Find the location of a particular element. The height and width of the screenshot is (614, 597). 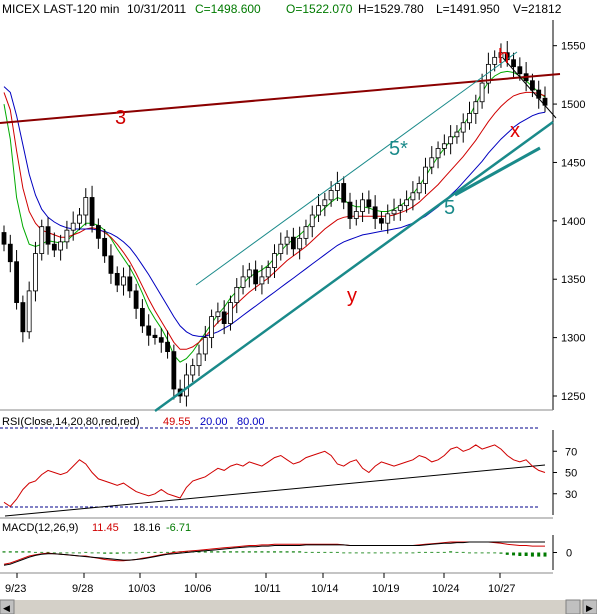

x-tick-label: 10/03 is located at coordinates (142, 589).